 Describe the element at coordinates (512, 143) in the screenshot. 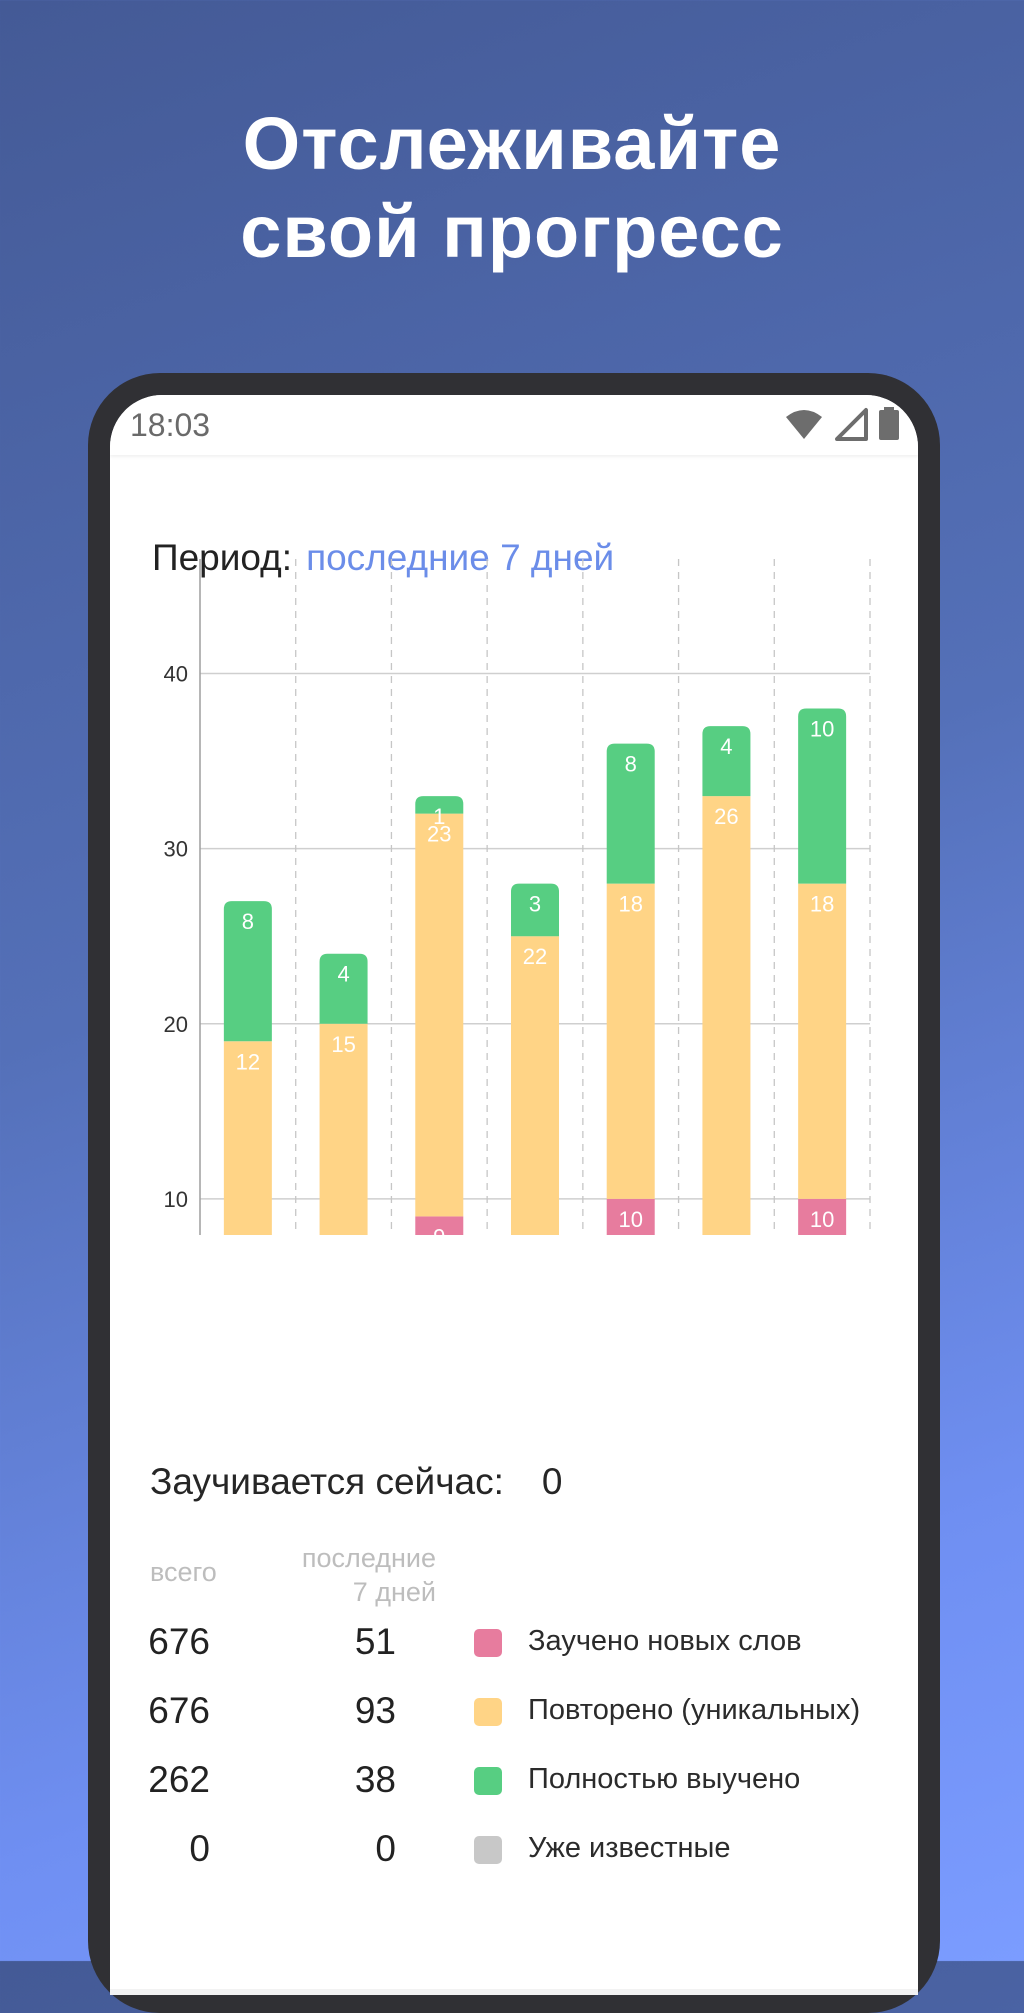

I see `headline-line-1: Отслеживайте` at that location.